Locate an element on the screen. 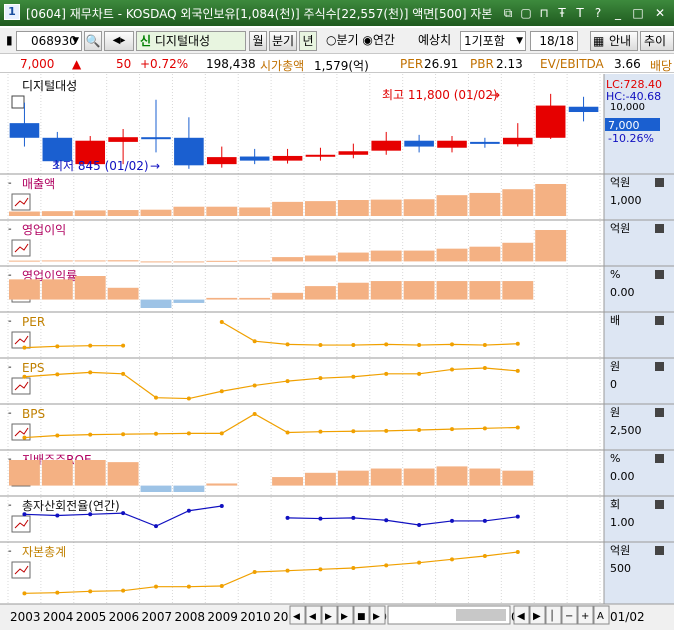  pan-left-icon is located at coordinates (521, 615).